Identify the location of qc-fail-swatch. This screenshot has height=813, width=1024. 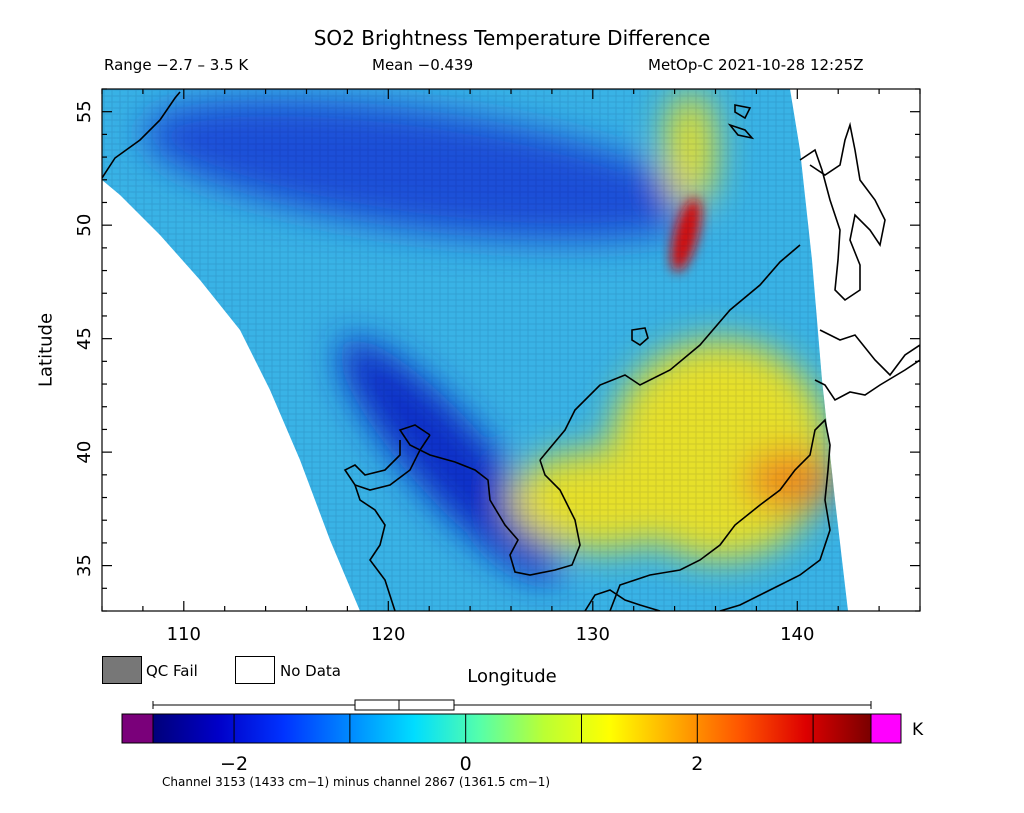
(122, 670).